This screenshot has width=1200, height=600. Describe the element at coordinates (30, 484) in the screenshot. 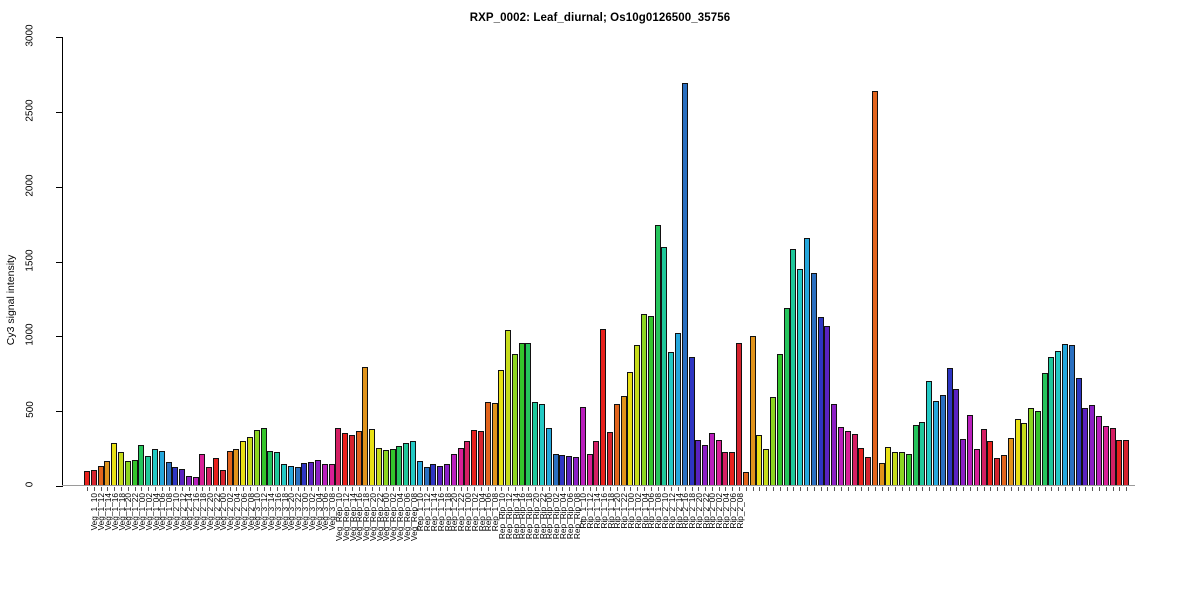

I see `y-axis-tick-label: 0` at that location.